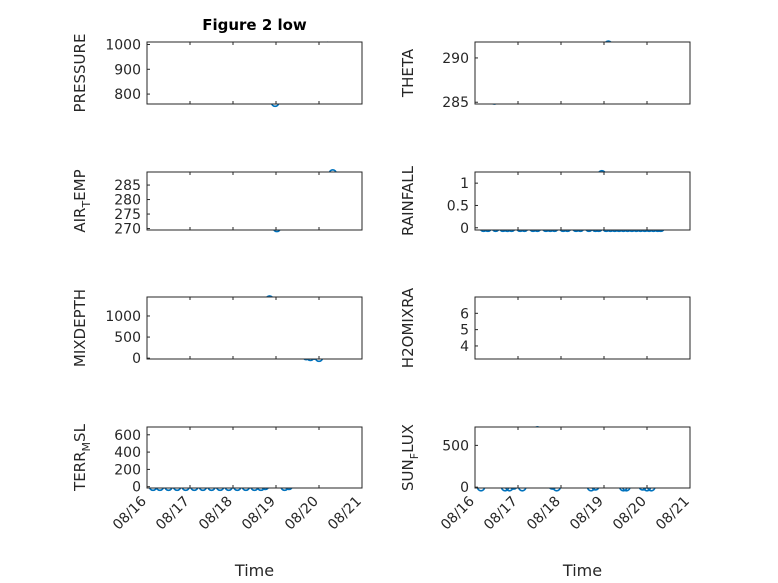 This screenshot has height=583, width=778. I want to click on subplot-2: 285 290 THETA, so click(545, 75).